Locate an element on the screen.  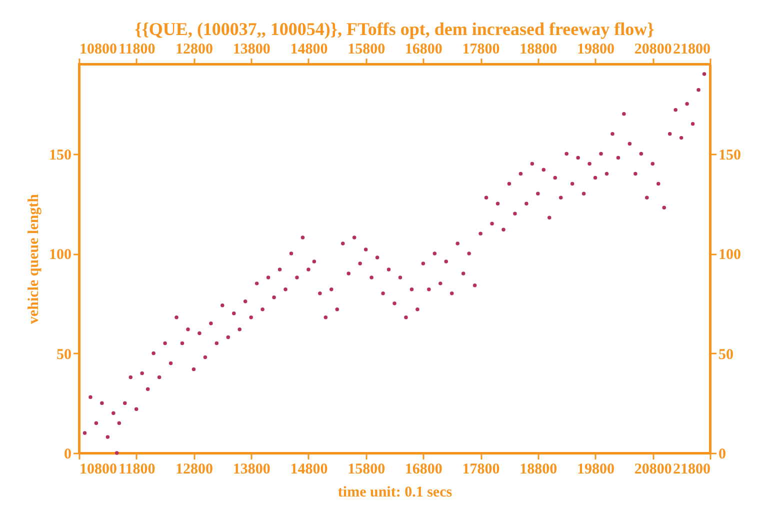
y-axis-title: vehicle queue length is located at coordinates (34, 258).